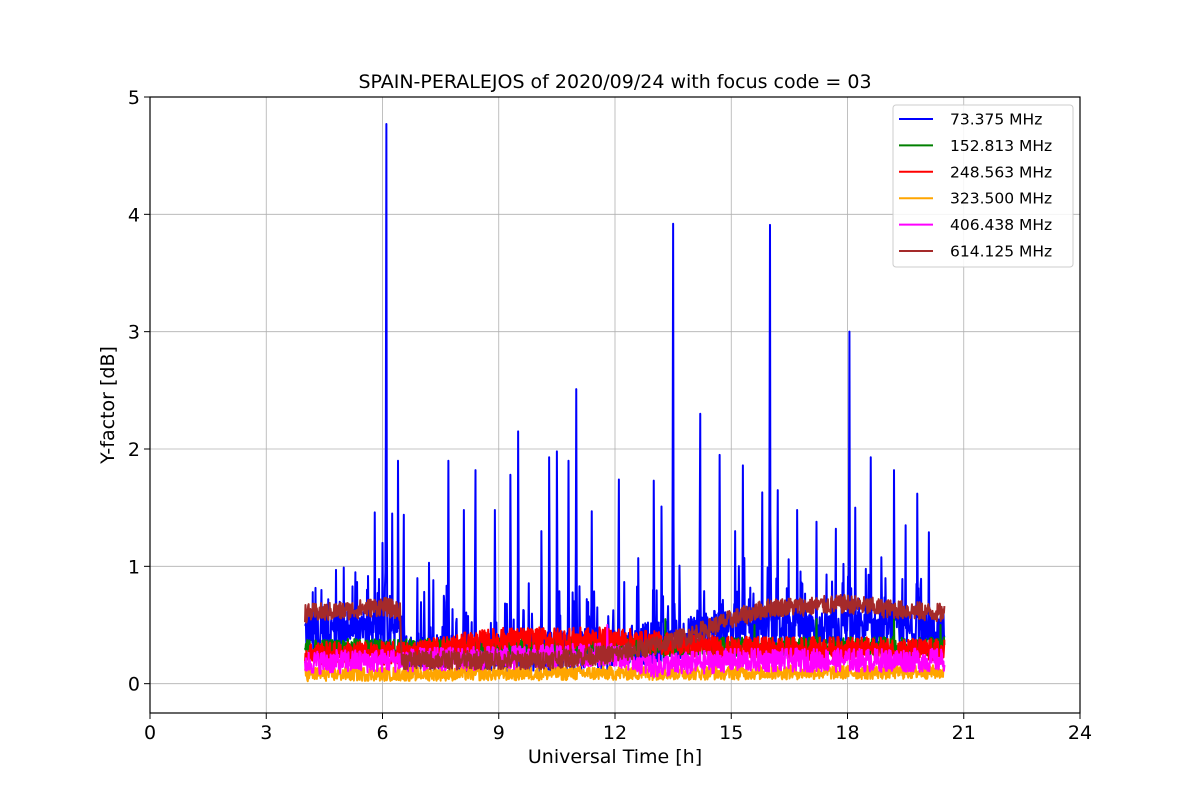  I want to click on legend-label: 73.375 MHz, so click(996, 120).